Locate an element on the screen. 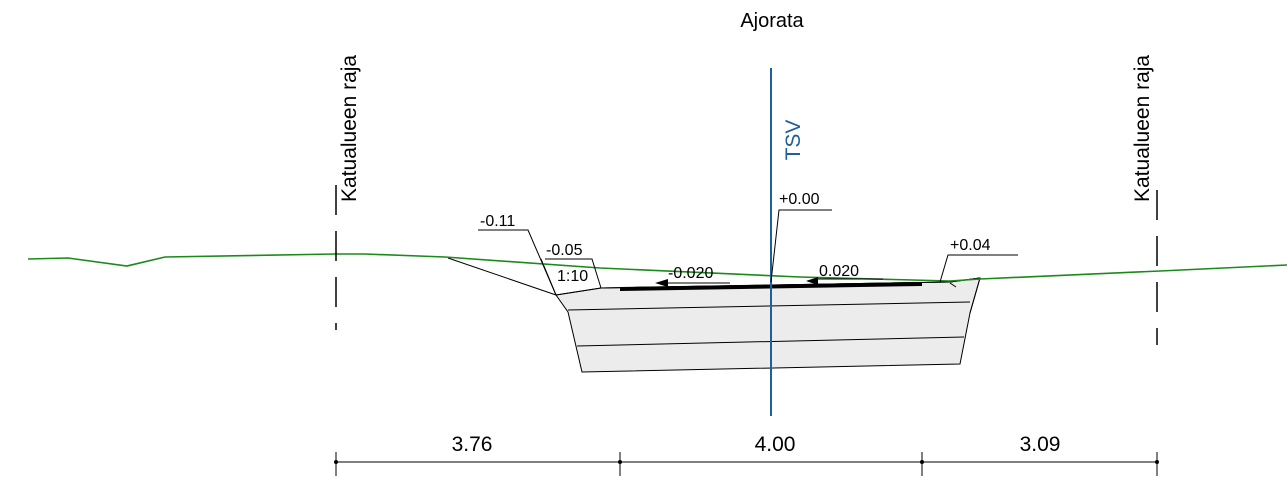 The width and height of the screenshot is (1287, 484). cross-slope-right-arrowhead is located at coordinates (812, 281).